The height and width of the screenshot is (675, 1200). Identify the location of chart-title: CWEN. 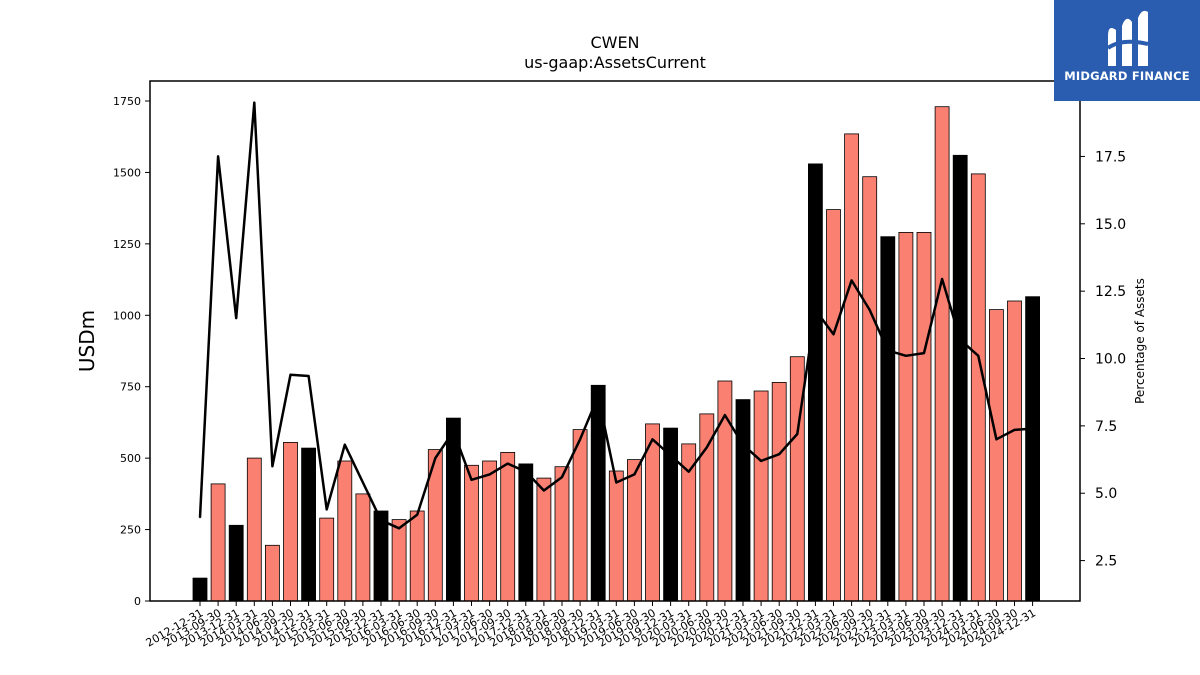
(614, 42).